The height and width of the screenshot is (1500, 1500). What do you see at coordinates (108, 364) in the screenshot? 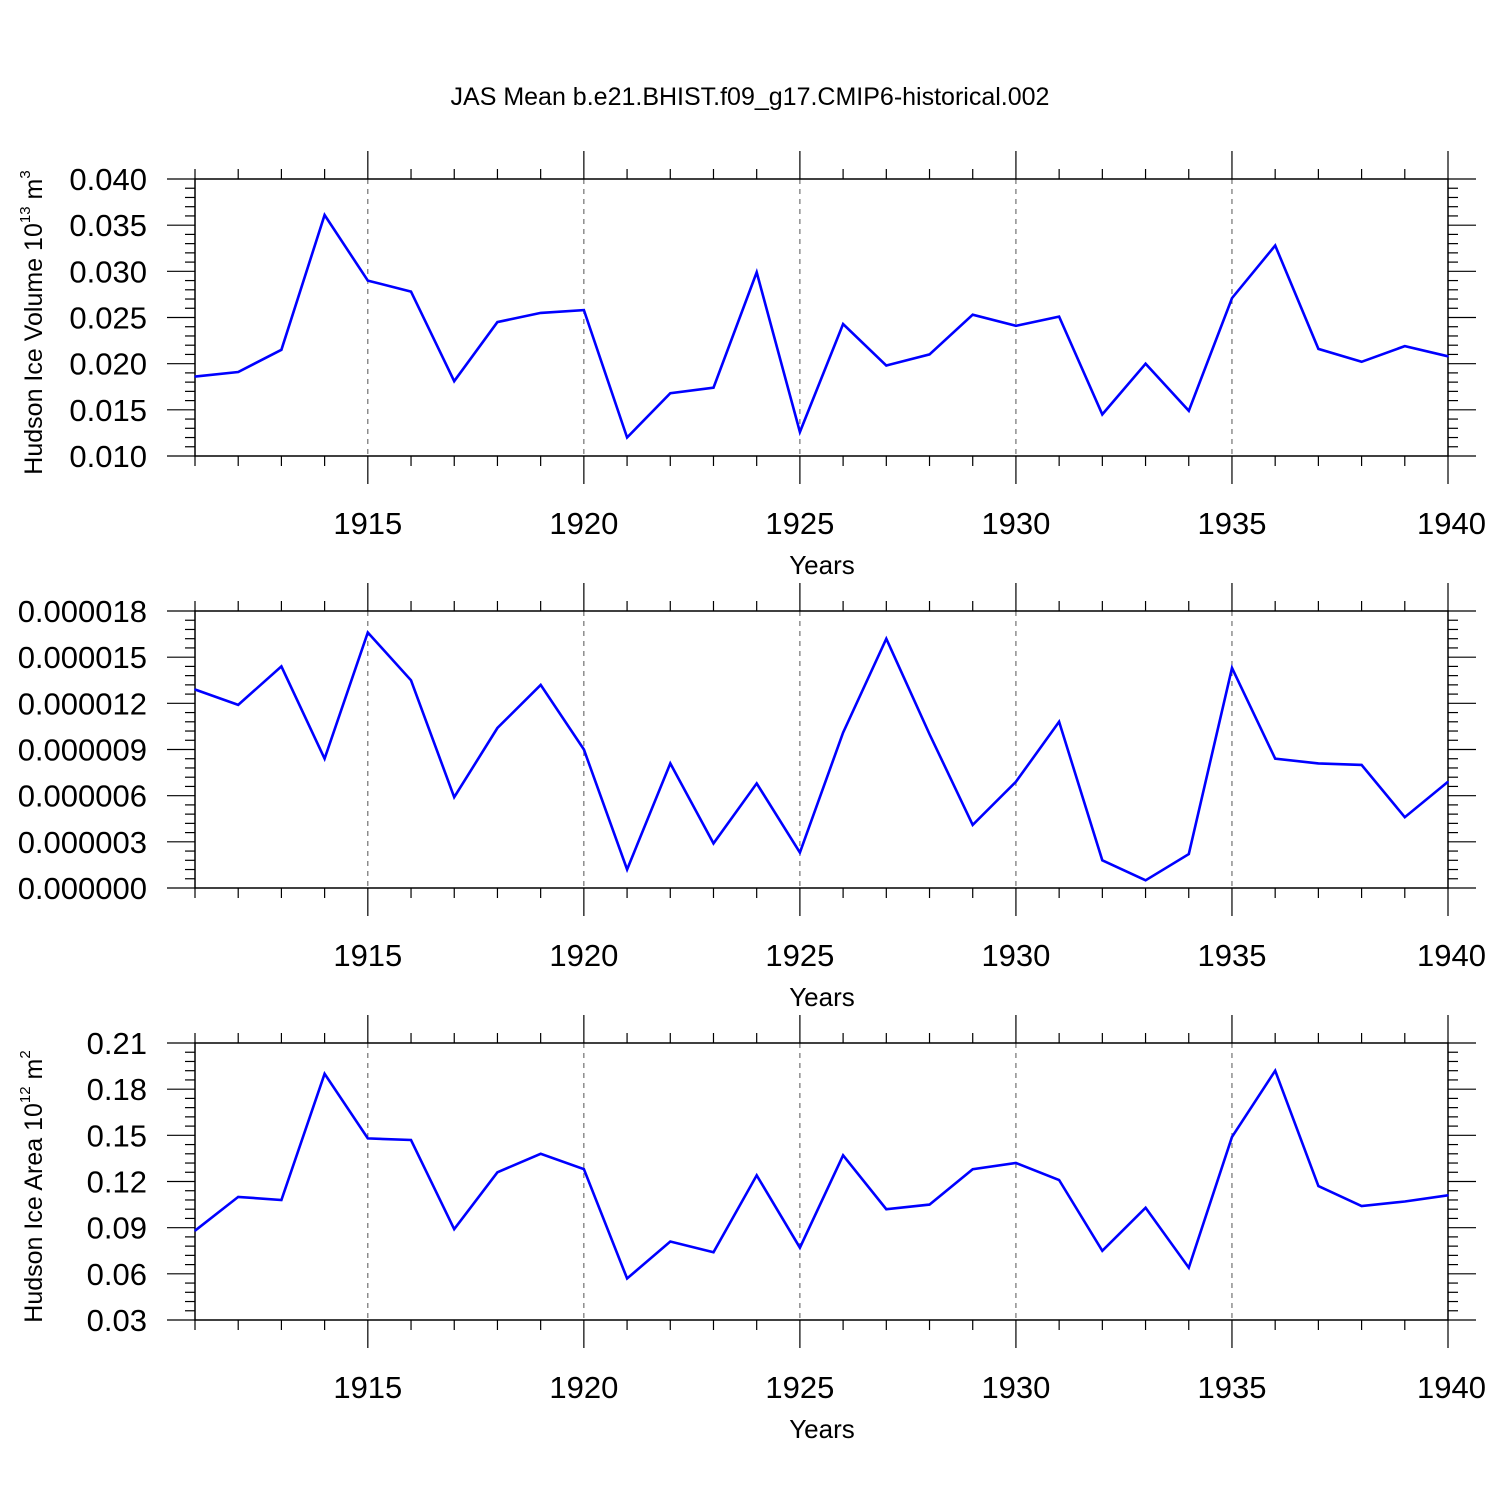
I see `y-tick-label: 0.020` at bounding box center [108, 364].